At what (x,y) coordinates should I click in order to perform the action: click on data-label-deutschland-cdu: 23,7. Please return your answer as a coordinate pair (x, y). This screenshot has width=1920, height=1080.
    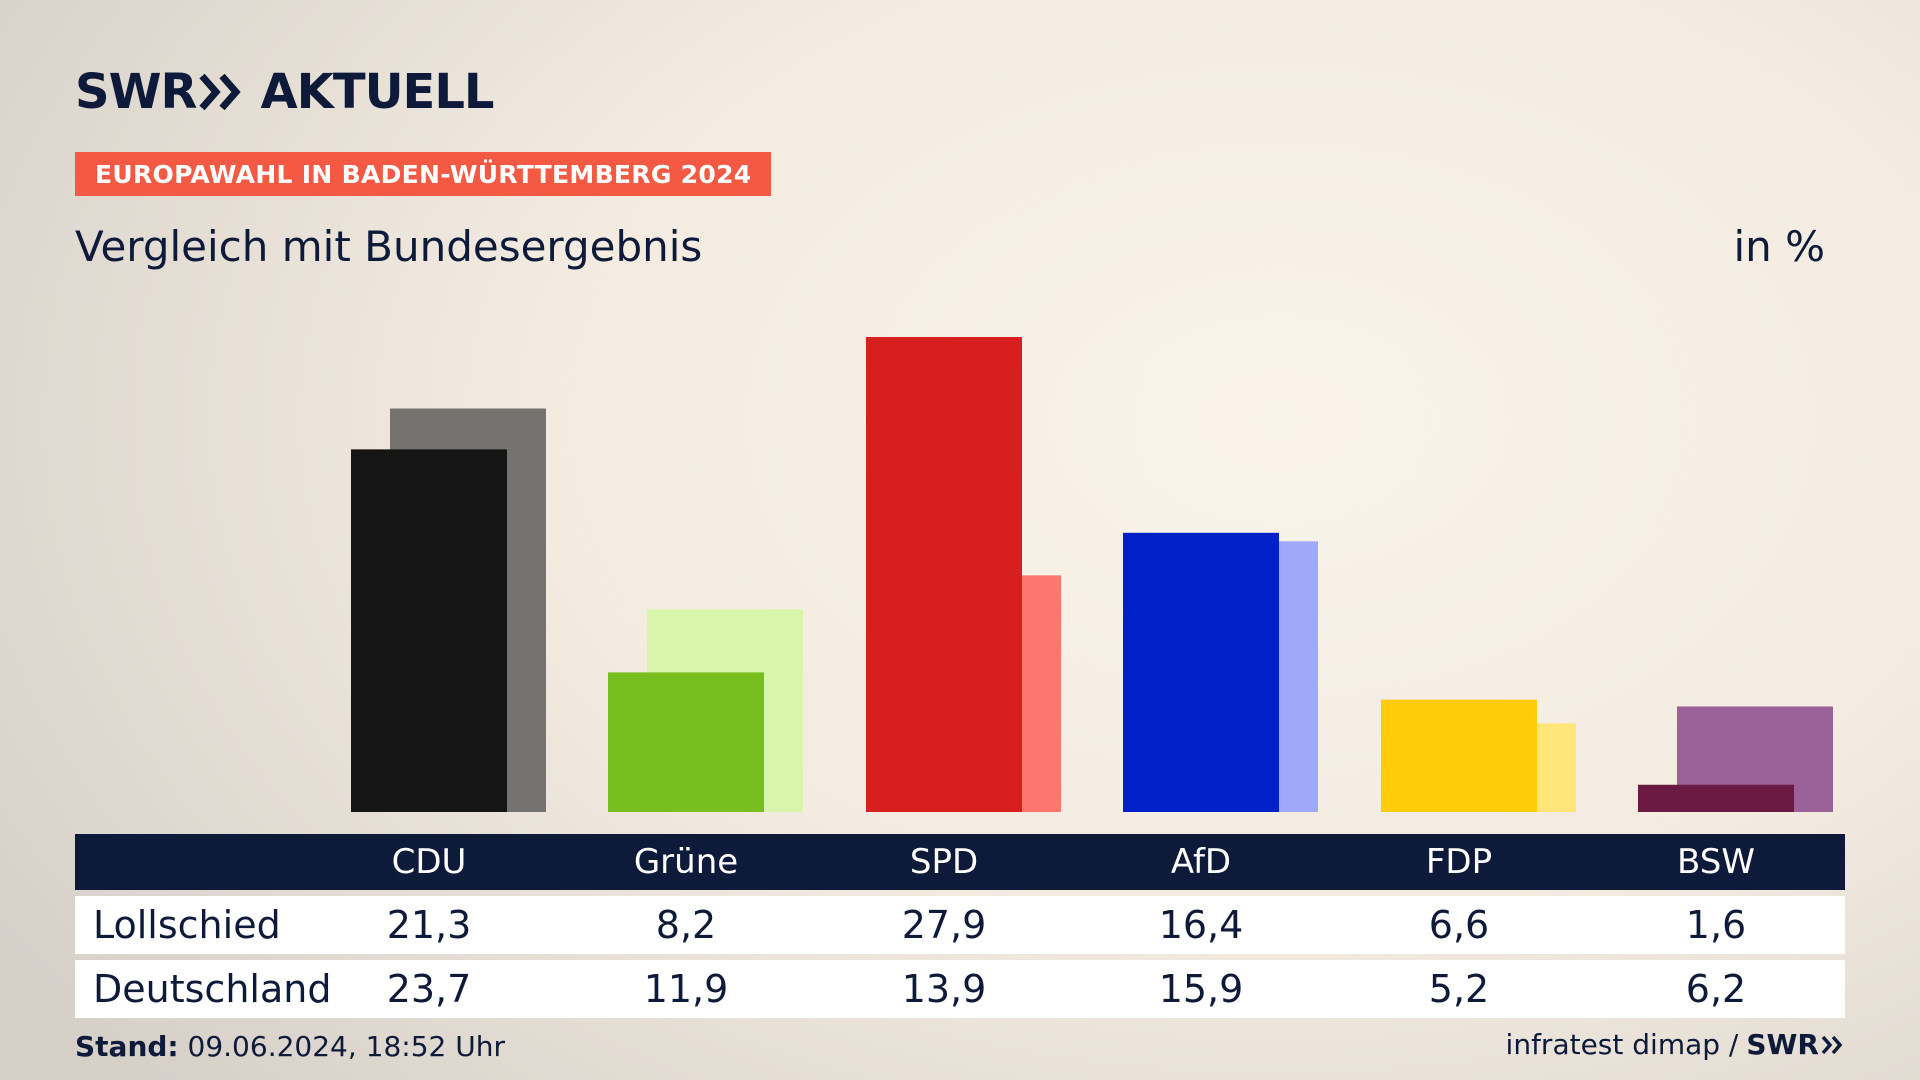
    Looking at the image, I should click on (429, 989).